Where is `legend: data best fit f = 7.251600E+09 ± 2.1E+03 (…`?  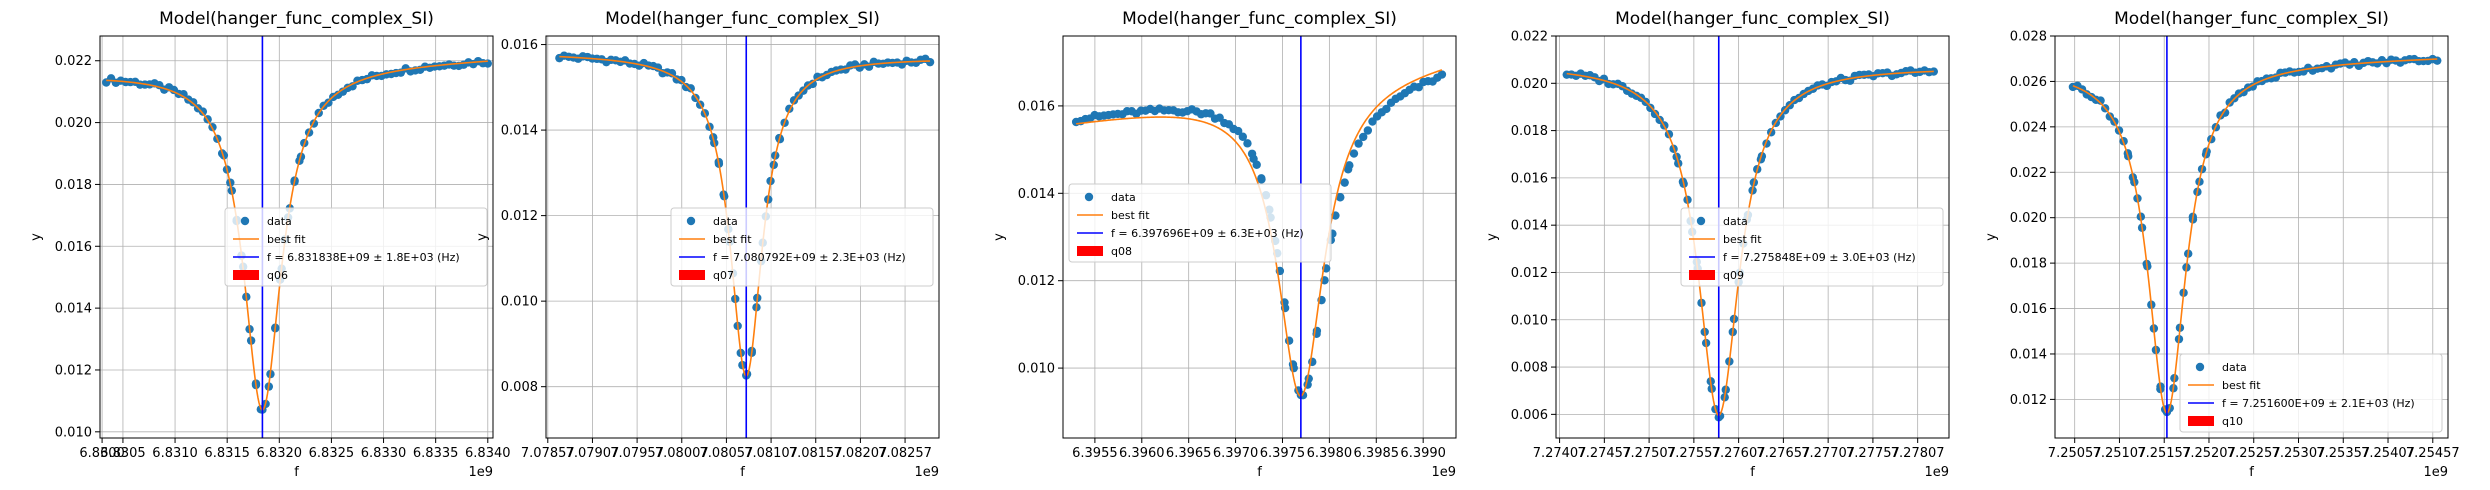
legend: data best fit f = 7.251600E+09 ± 2.1E+03 (… is located at coordinates (2311, 393).